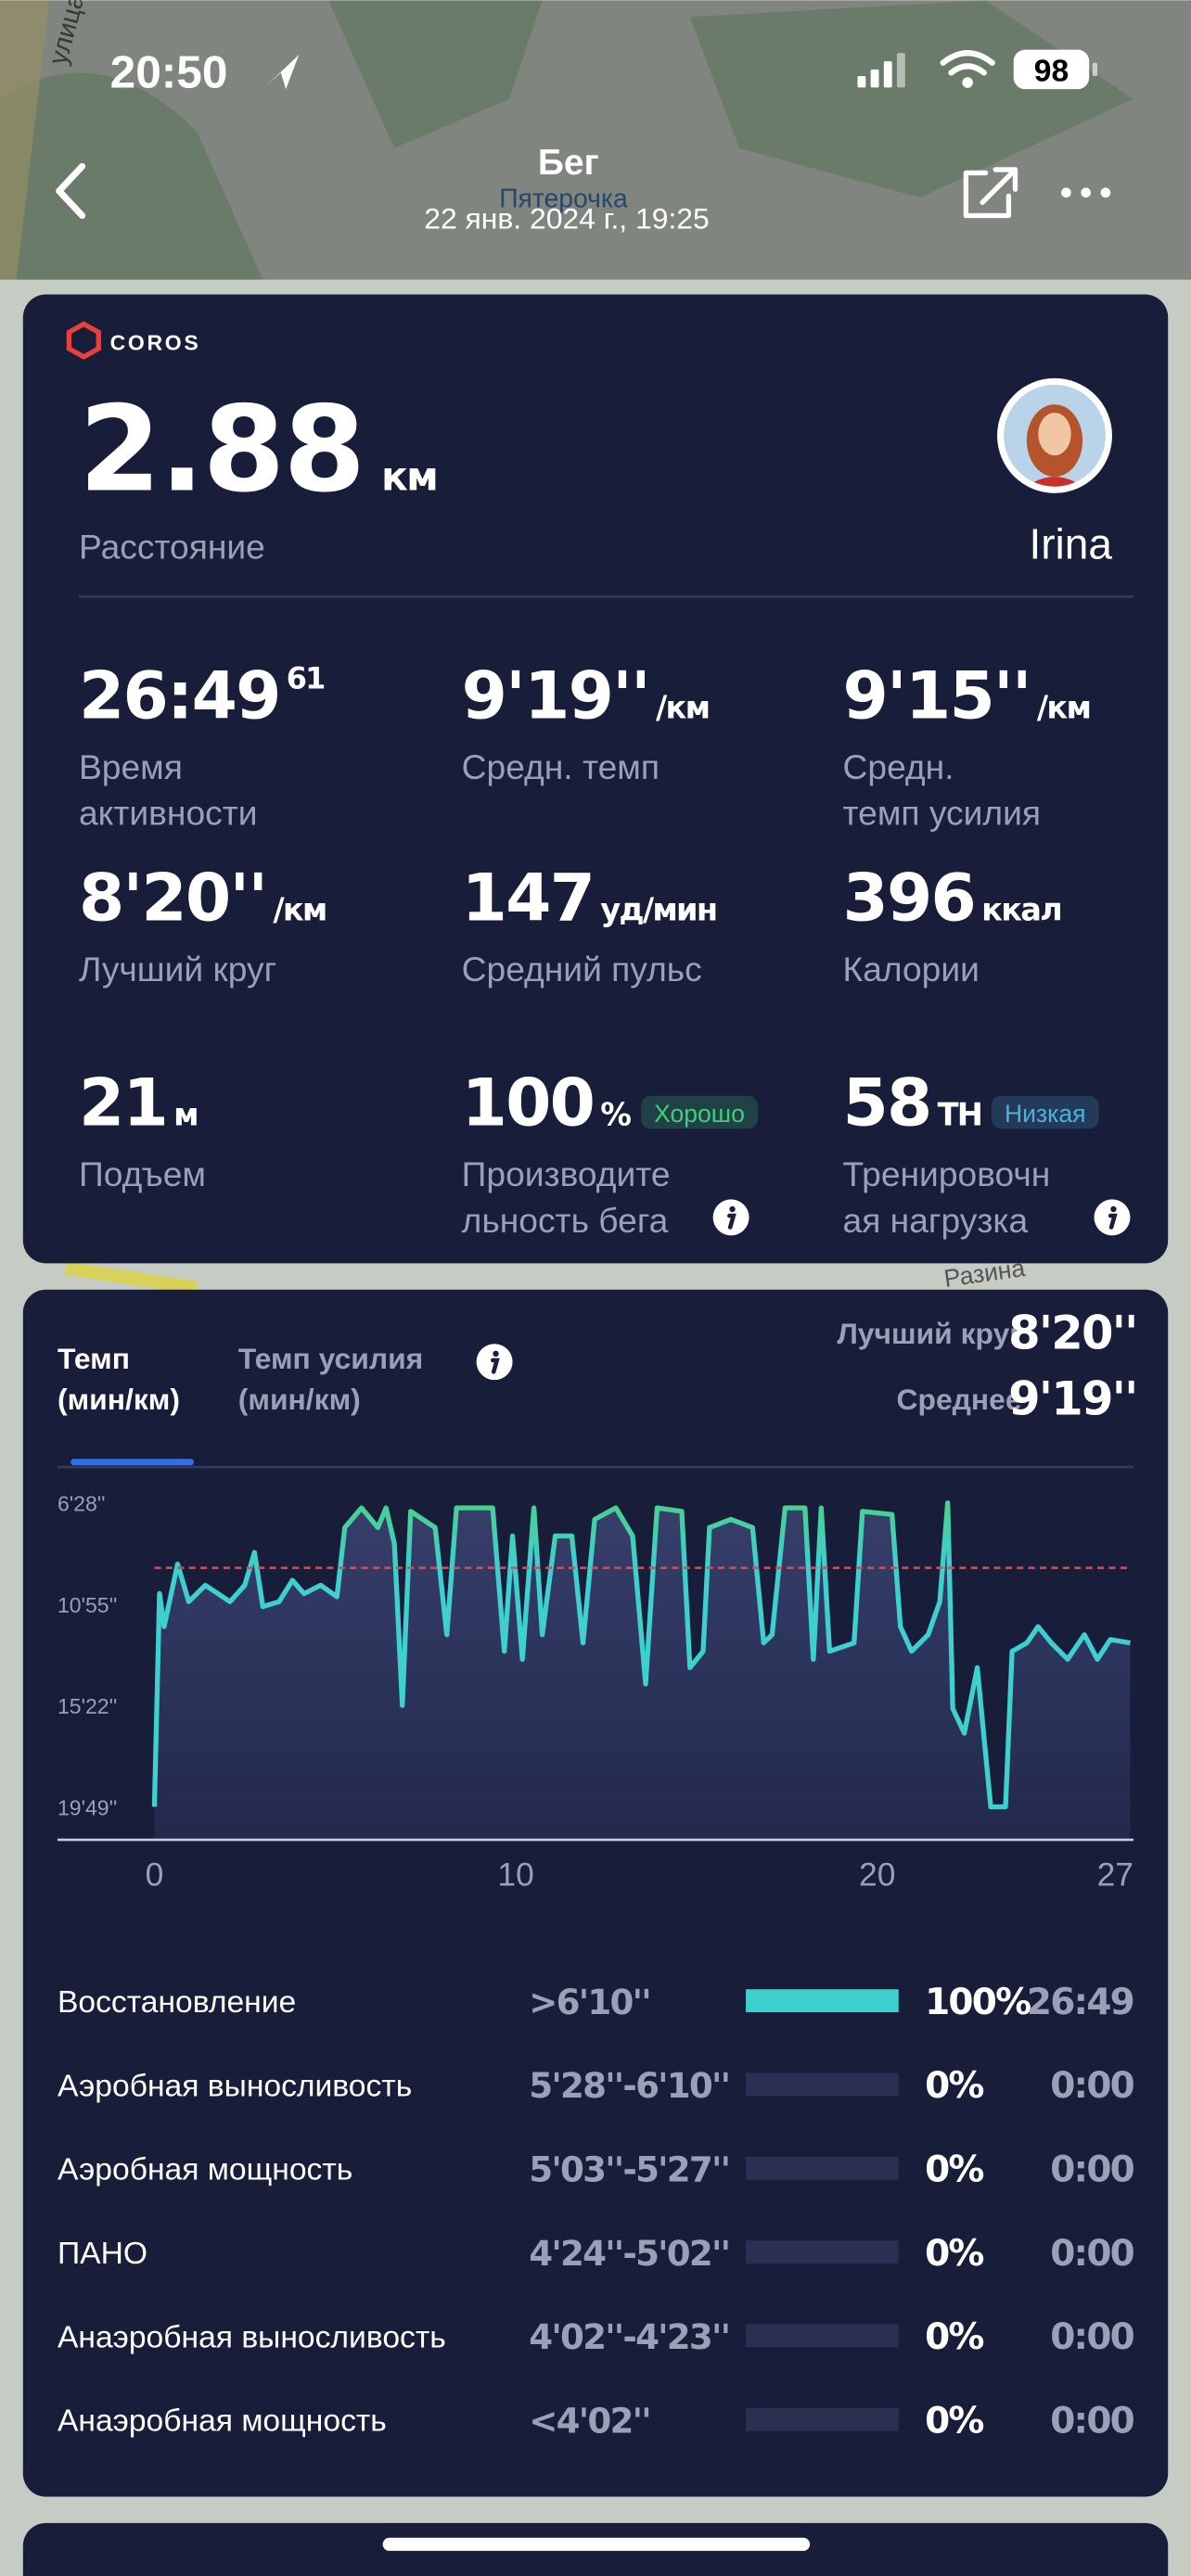 Image resolution: width=1191 pixels, height=2576 pixels. I want to click on y-tick-label: 6'28'', so click(82, 1504).